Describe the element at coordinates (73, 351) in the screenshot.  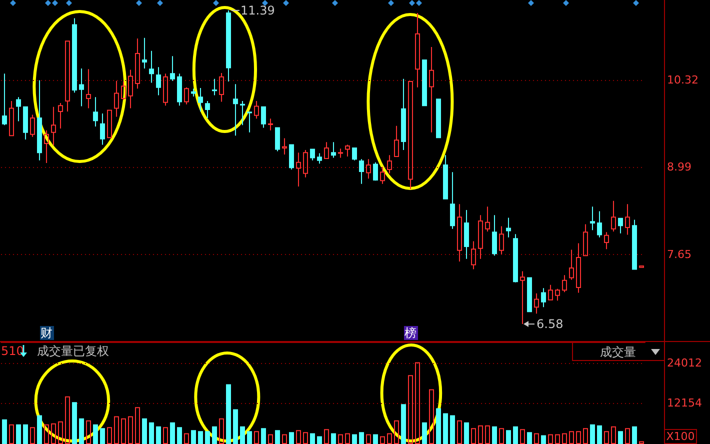
I see `annotation: 成交量已复权` at that location.